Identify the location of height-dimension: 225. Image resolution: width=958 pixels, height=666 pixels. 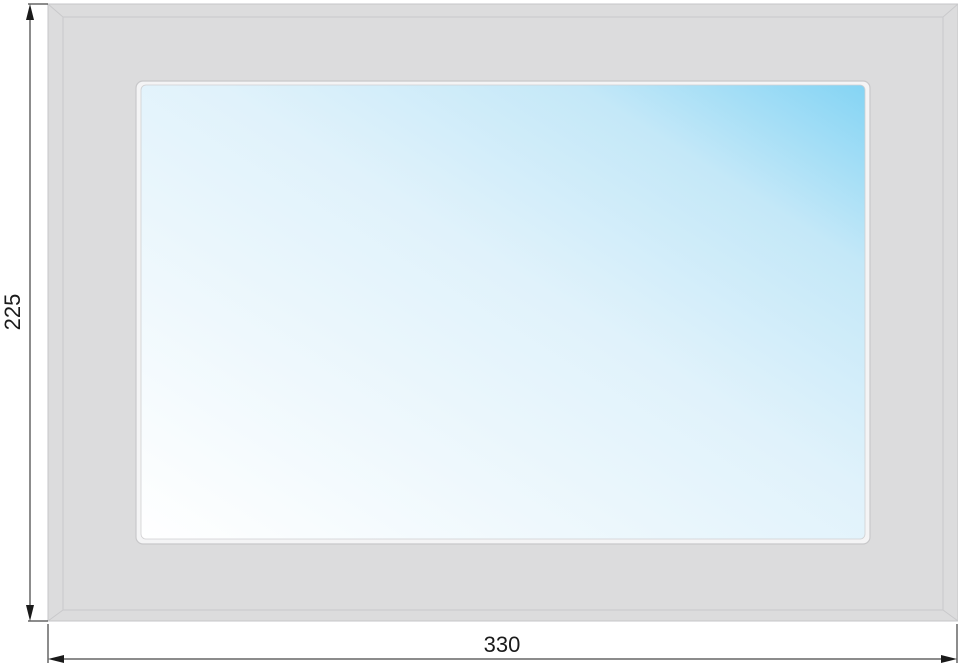
(24, 312).